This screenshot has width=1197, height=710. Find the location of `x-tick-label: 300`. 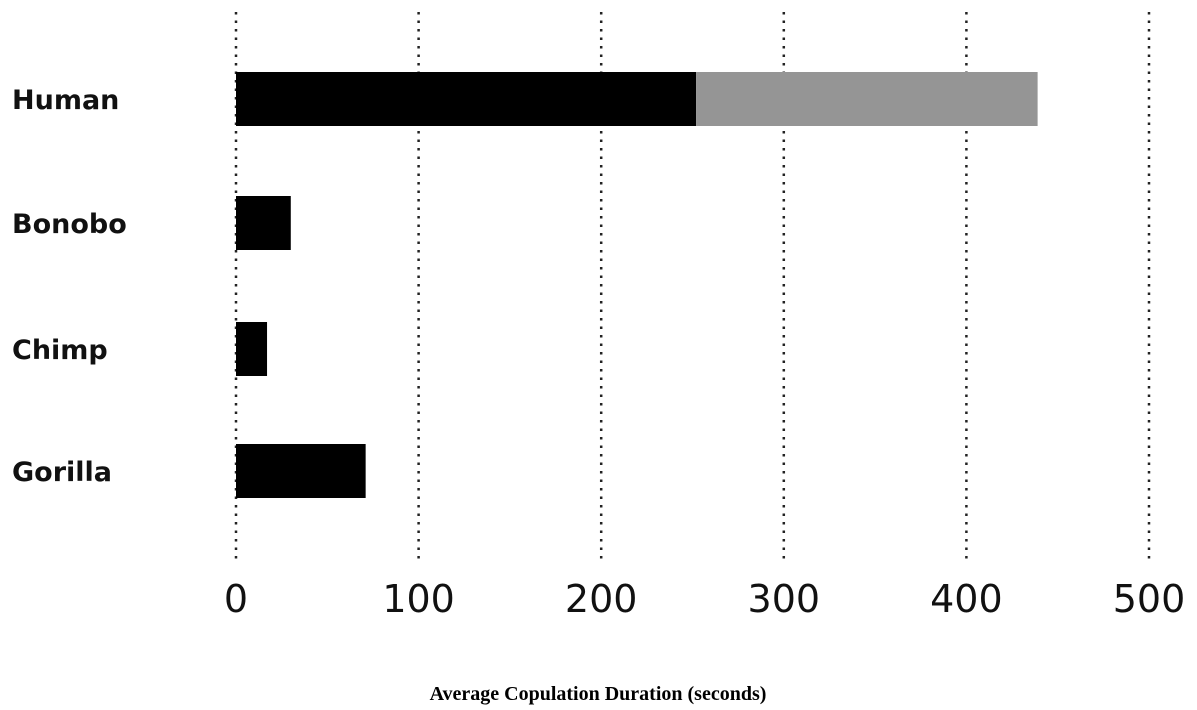

x-tick-label: 300 is located at coordinates (784, 599).